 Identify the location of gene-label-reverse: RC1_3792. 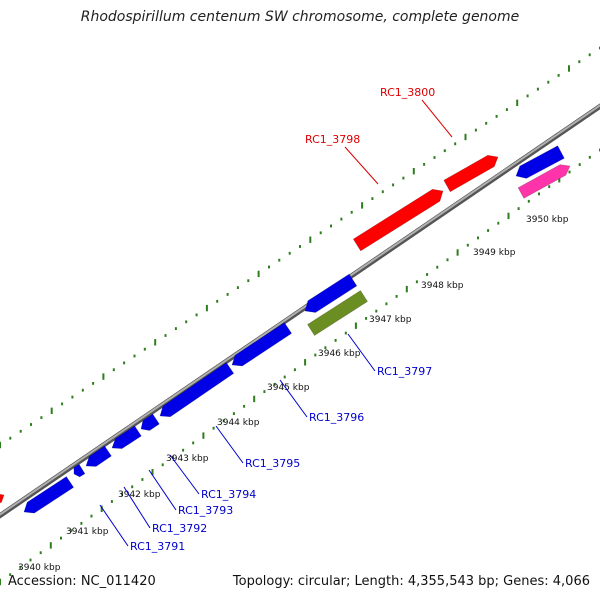
(179, 528).